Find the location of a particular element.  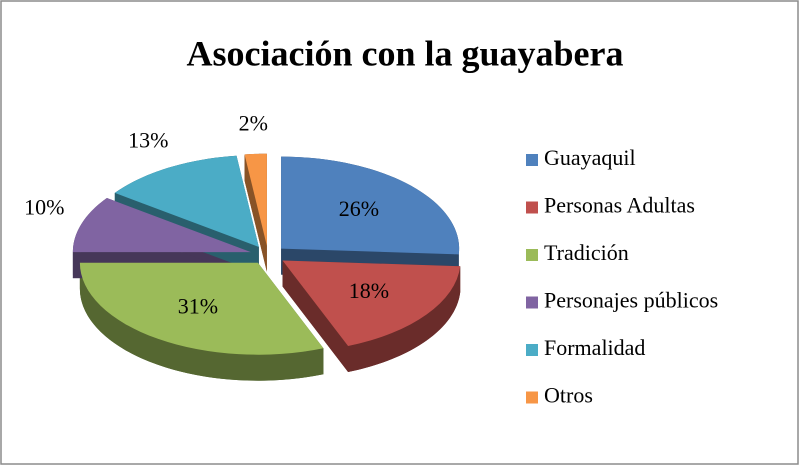

legend-label: Personas Adultas is located at coordinates (619, 205).